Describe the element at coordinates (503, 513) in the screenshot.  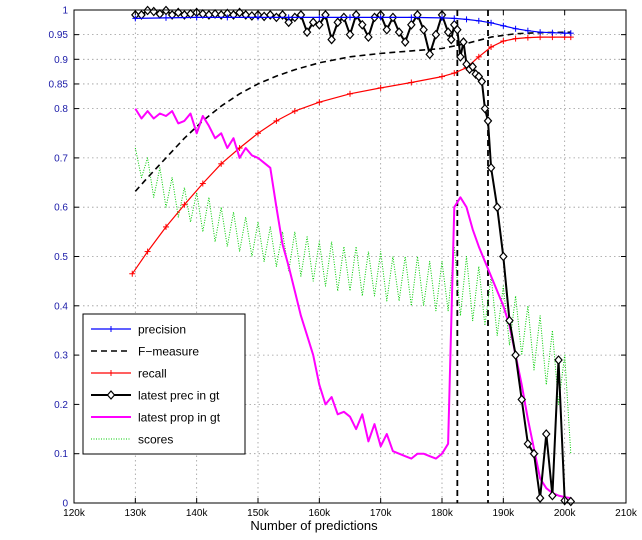
I see `x-tick-label: 190k` at that location.